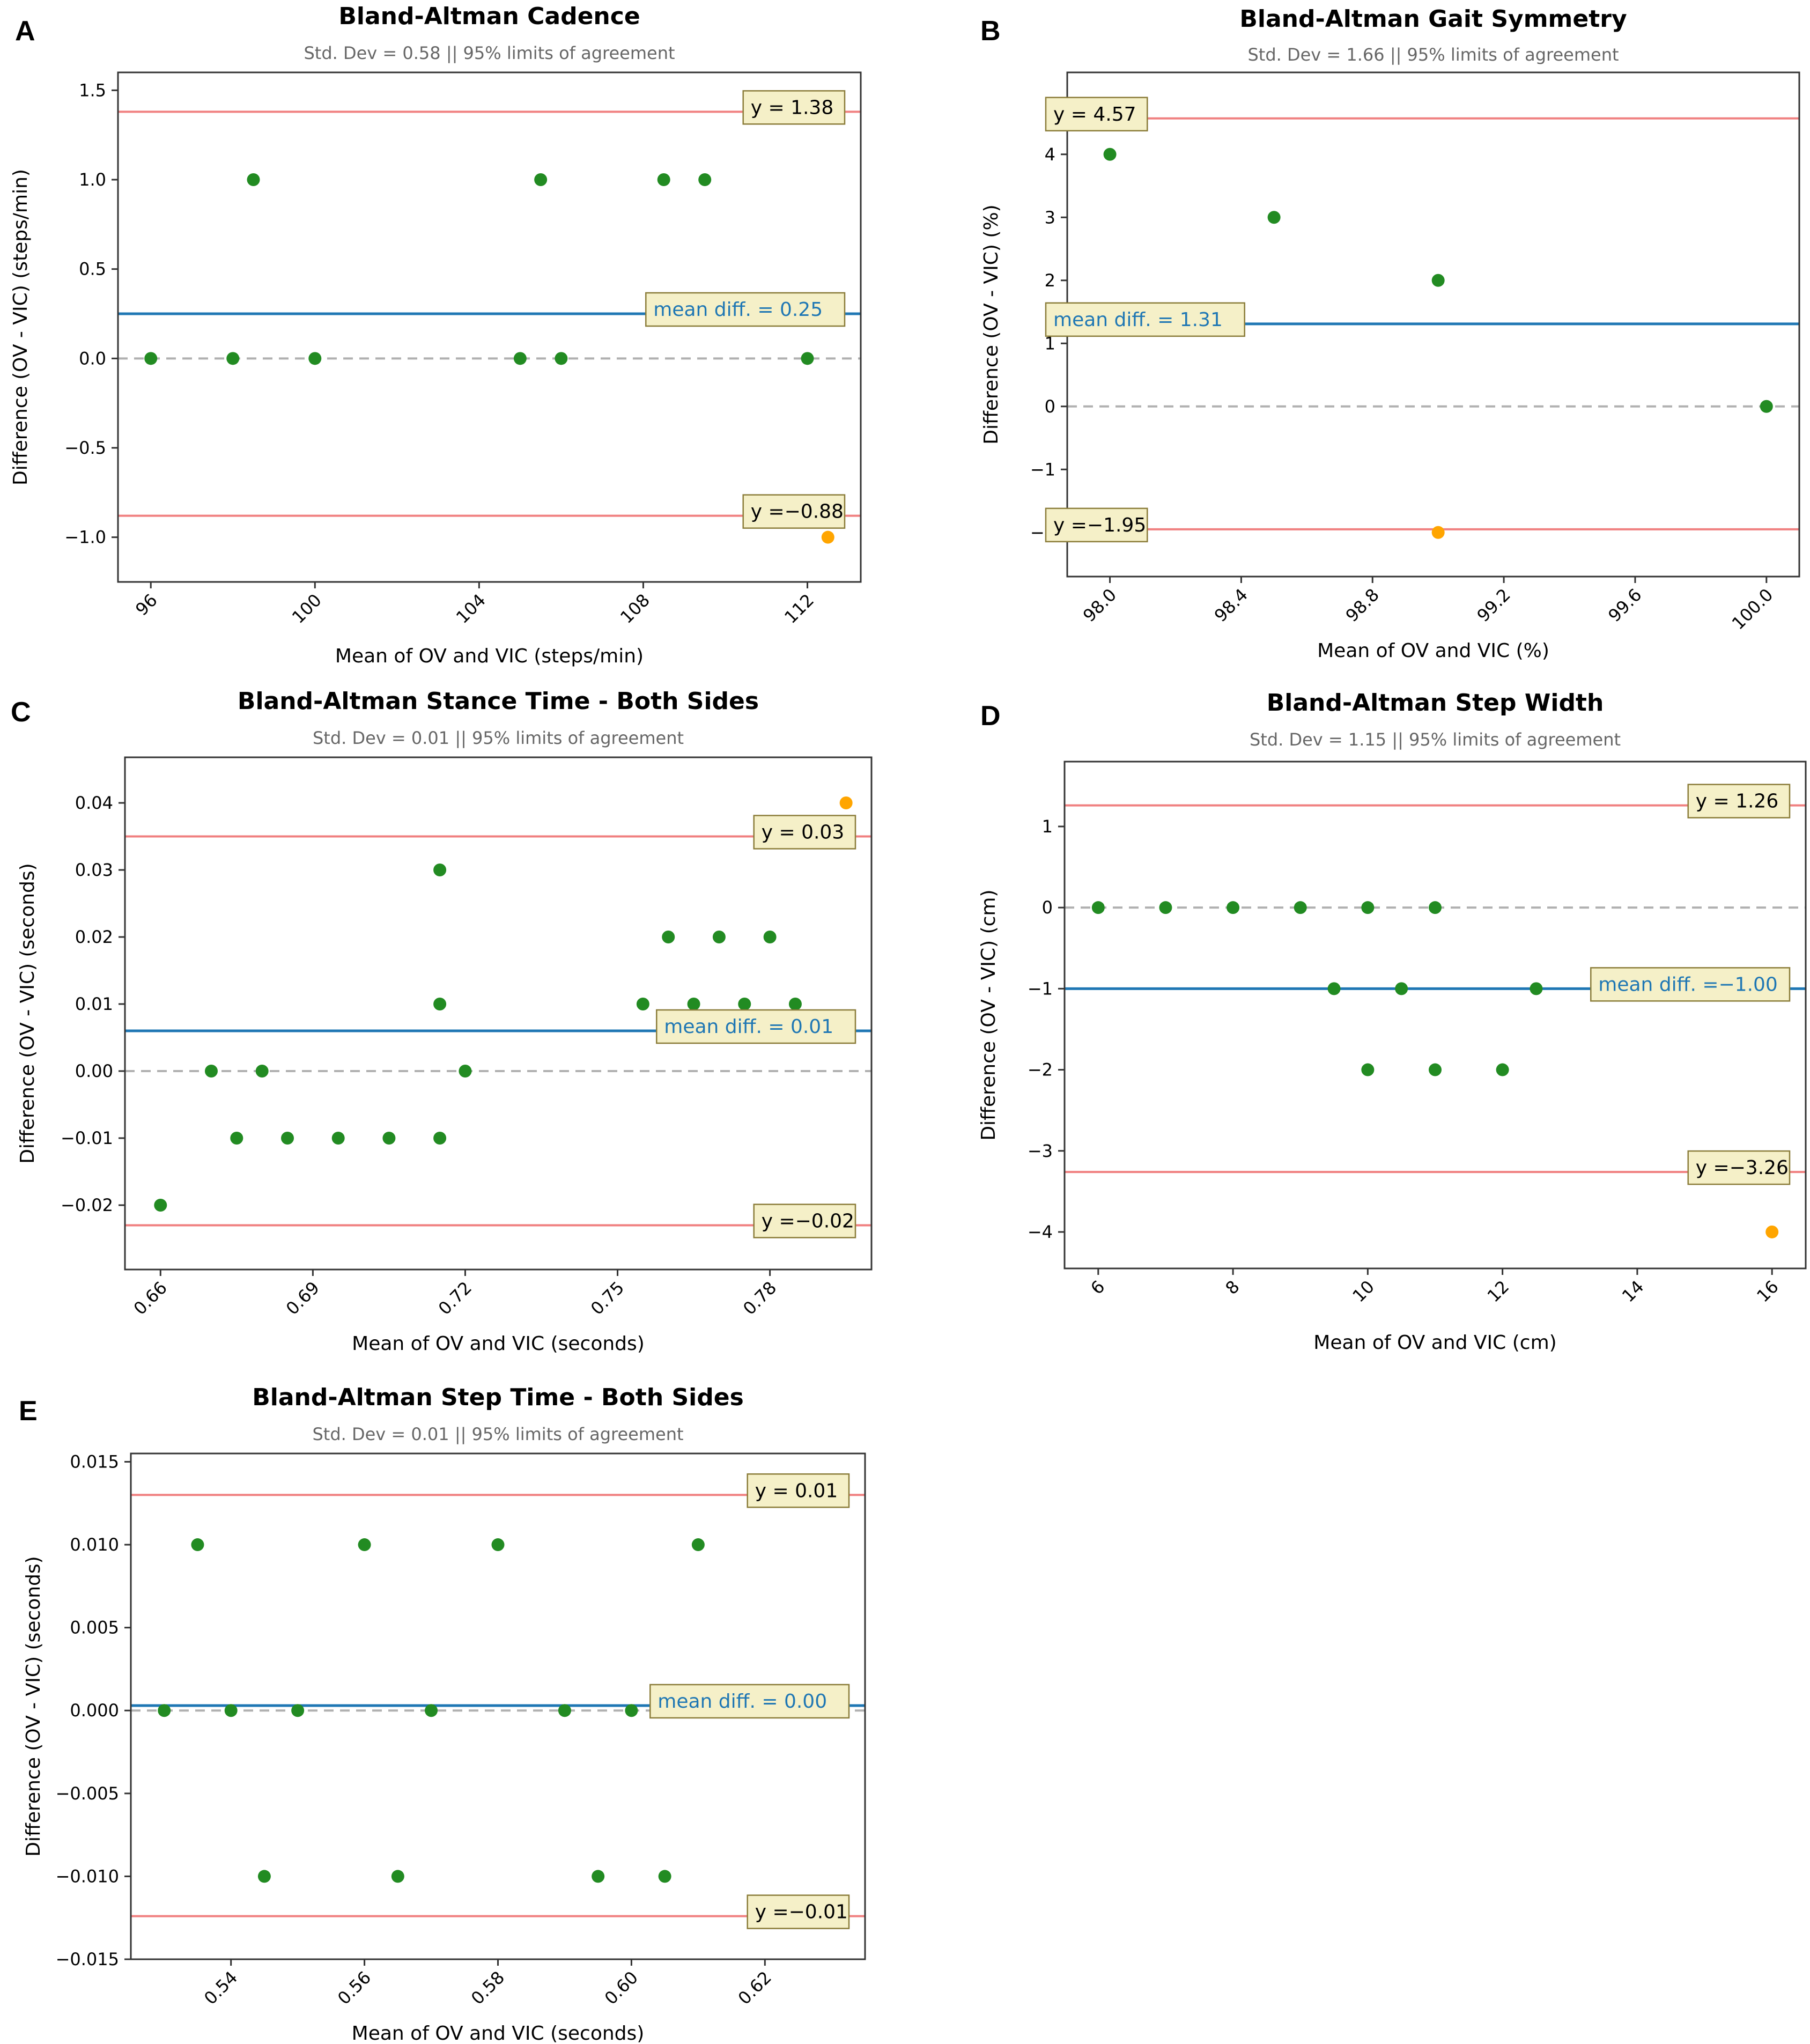  I want to click on panel-letter: A, so click(25, 31).